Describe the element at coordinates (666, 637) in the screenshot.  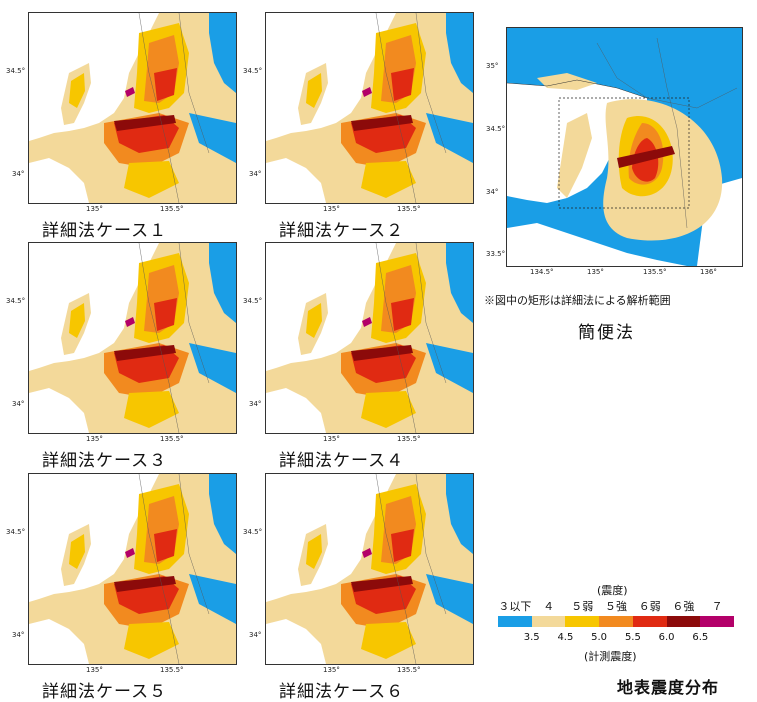
I see `legend-threshold: 6.0` at that location.